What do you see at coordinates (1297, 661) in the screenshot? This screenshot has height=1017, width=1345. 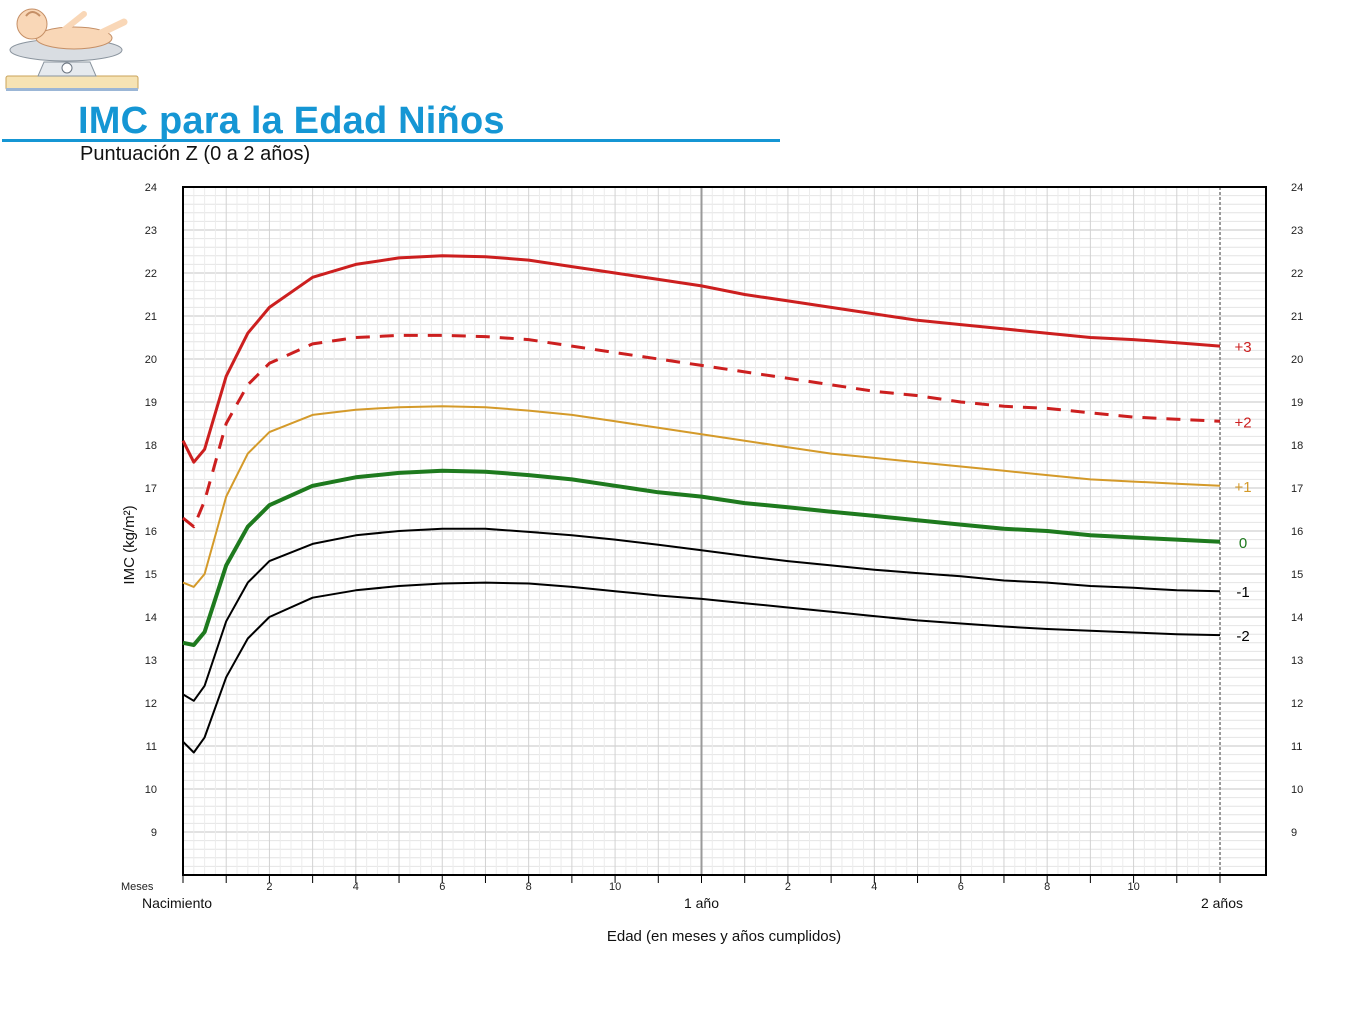 I see `y-tick-label-right: 13` at bounding box center [1297, 661].